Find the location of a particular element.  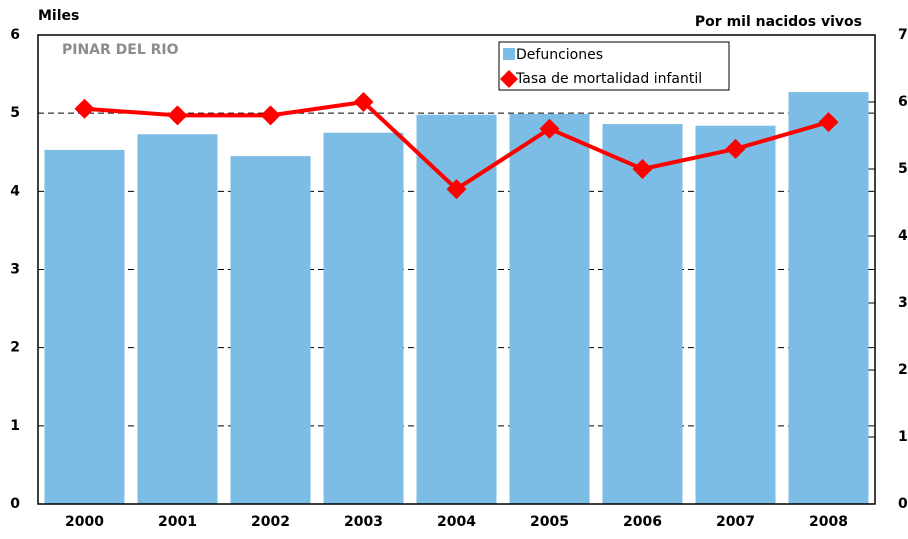

legend-marker is located at coordinates (509, 79).